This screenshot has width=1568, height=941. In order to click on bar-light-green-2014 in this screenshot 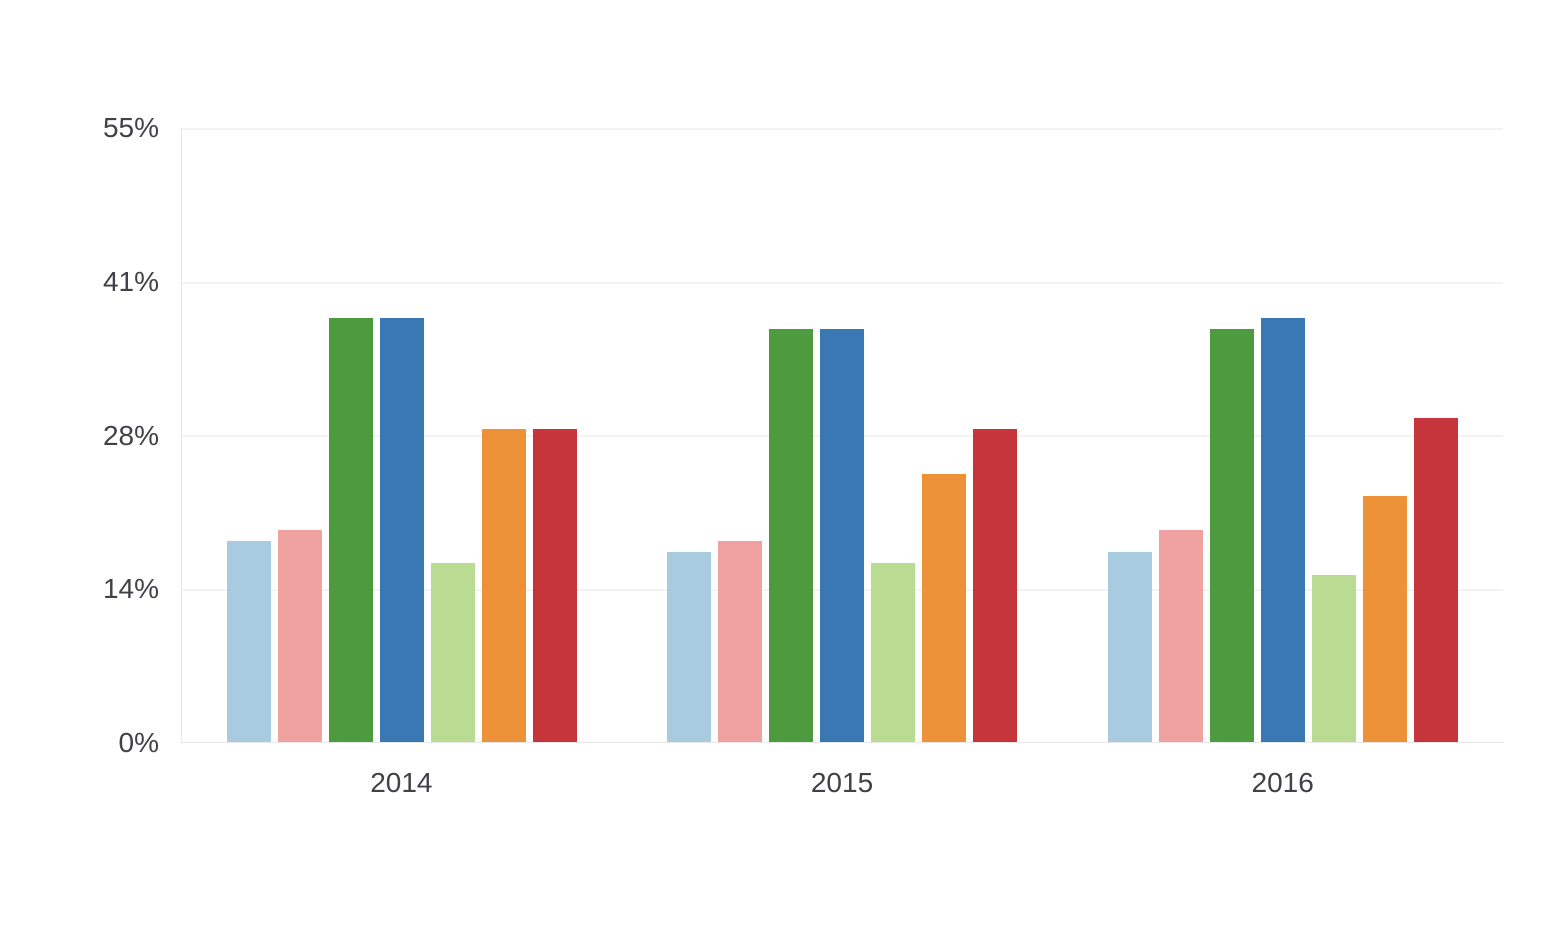, I will do `click(453, 652)`.